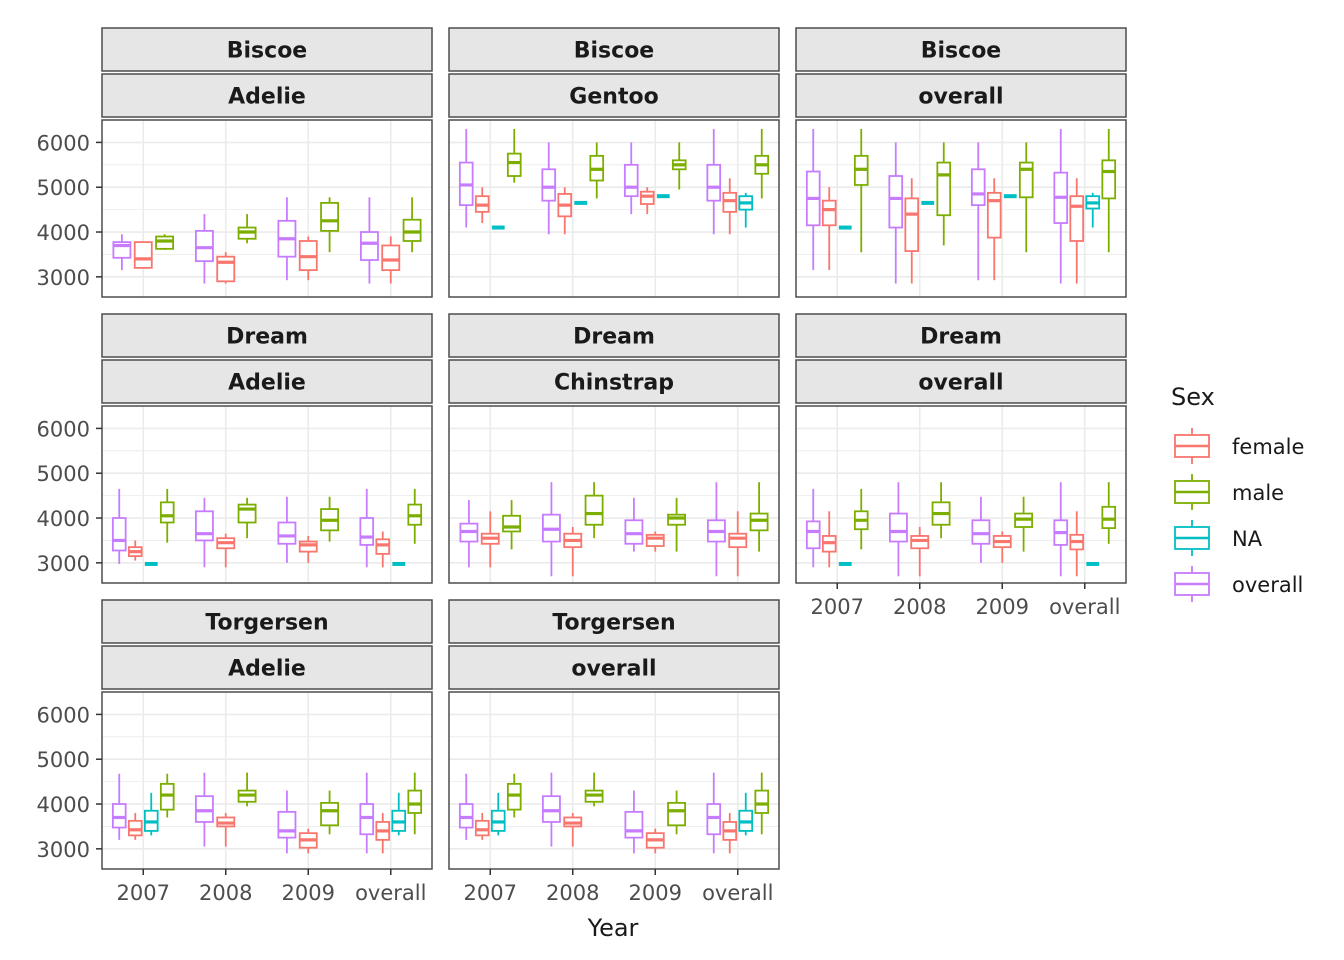  I want to click on x-tick-label: 2009, so click(655, 893).